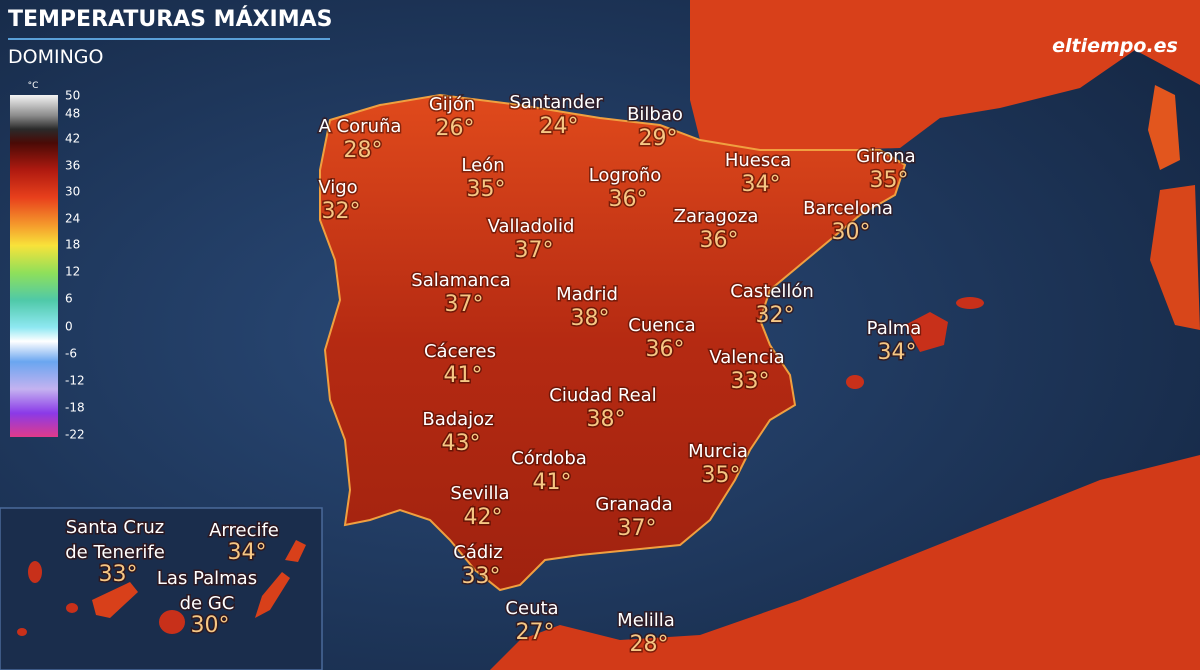 The height and width of the screenshot is (670, 1200). I want to click on city-name: Sevilla, so click(479, 493).